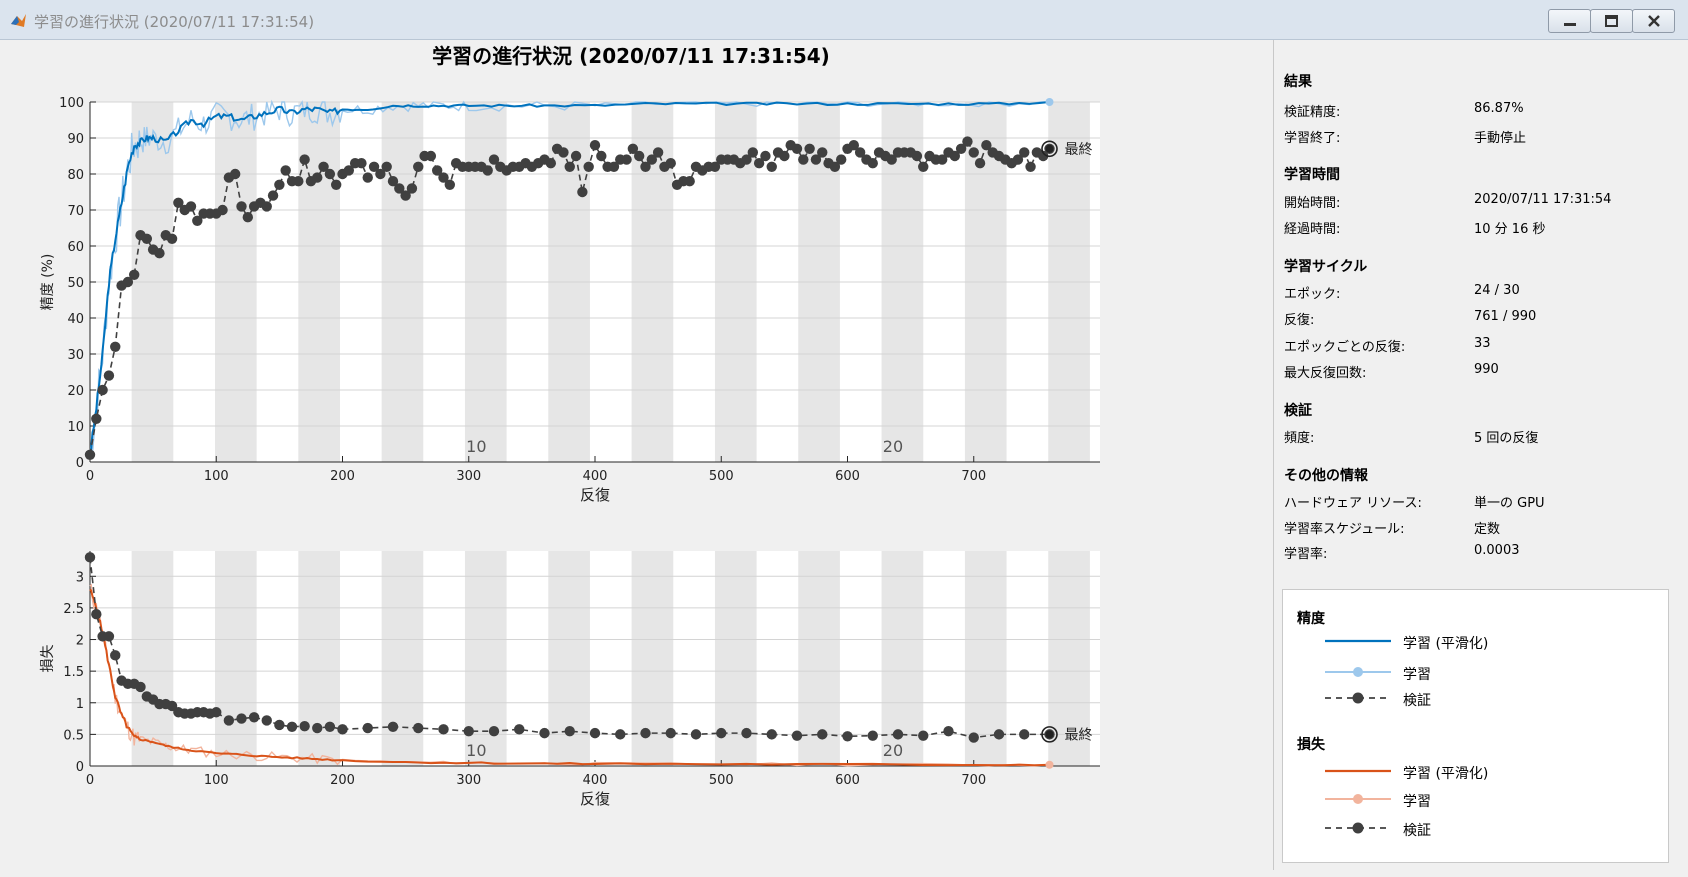  I want to click on legend-loss-smoothed: 学習 (平滑化), so click(1445, 773).